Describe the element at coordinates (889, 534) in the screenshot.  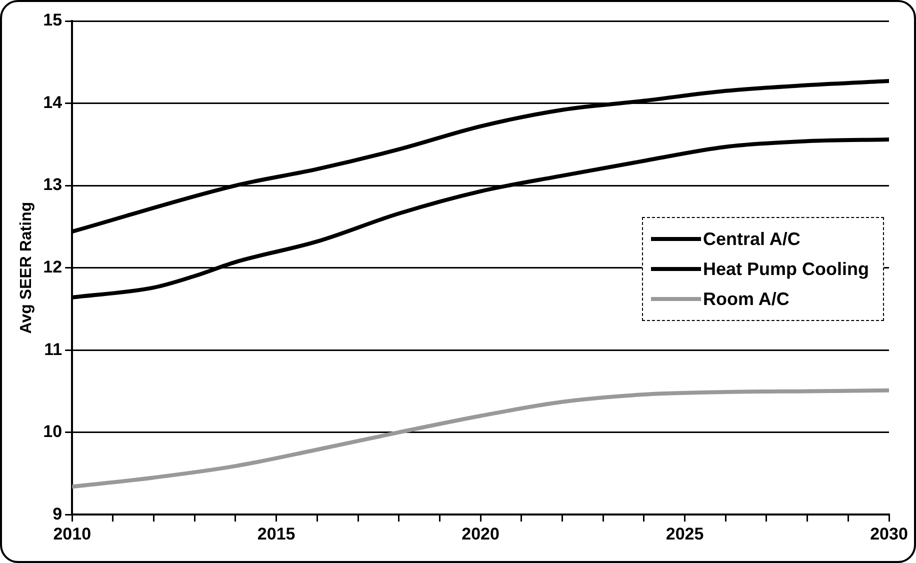
I see `x-tick-label: 2030` at that location.